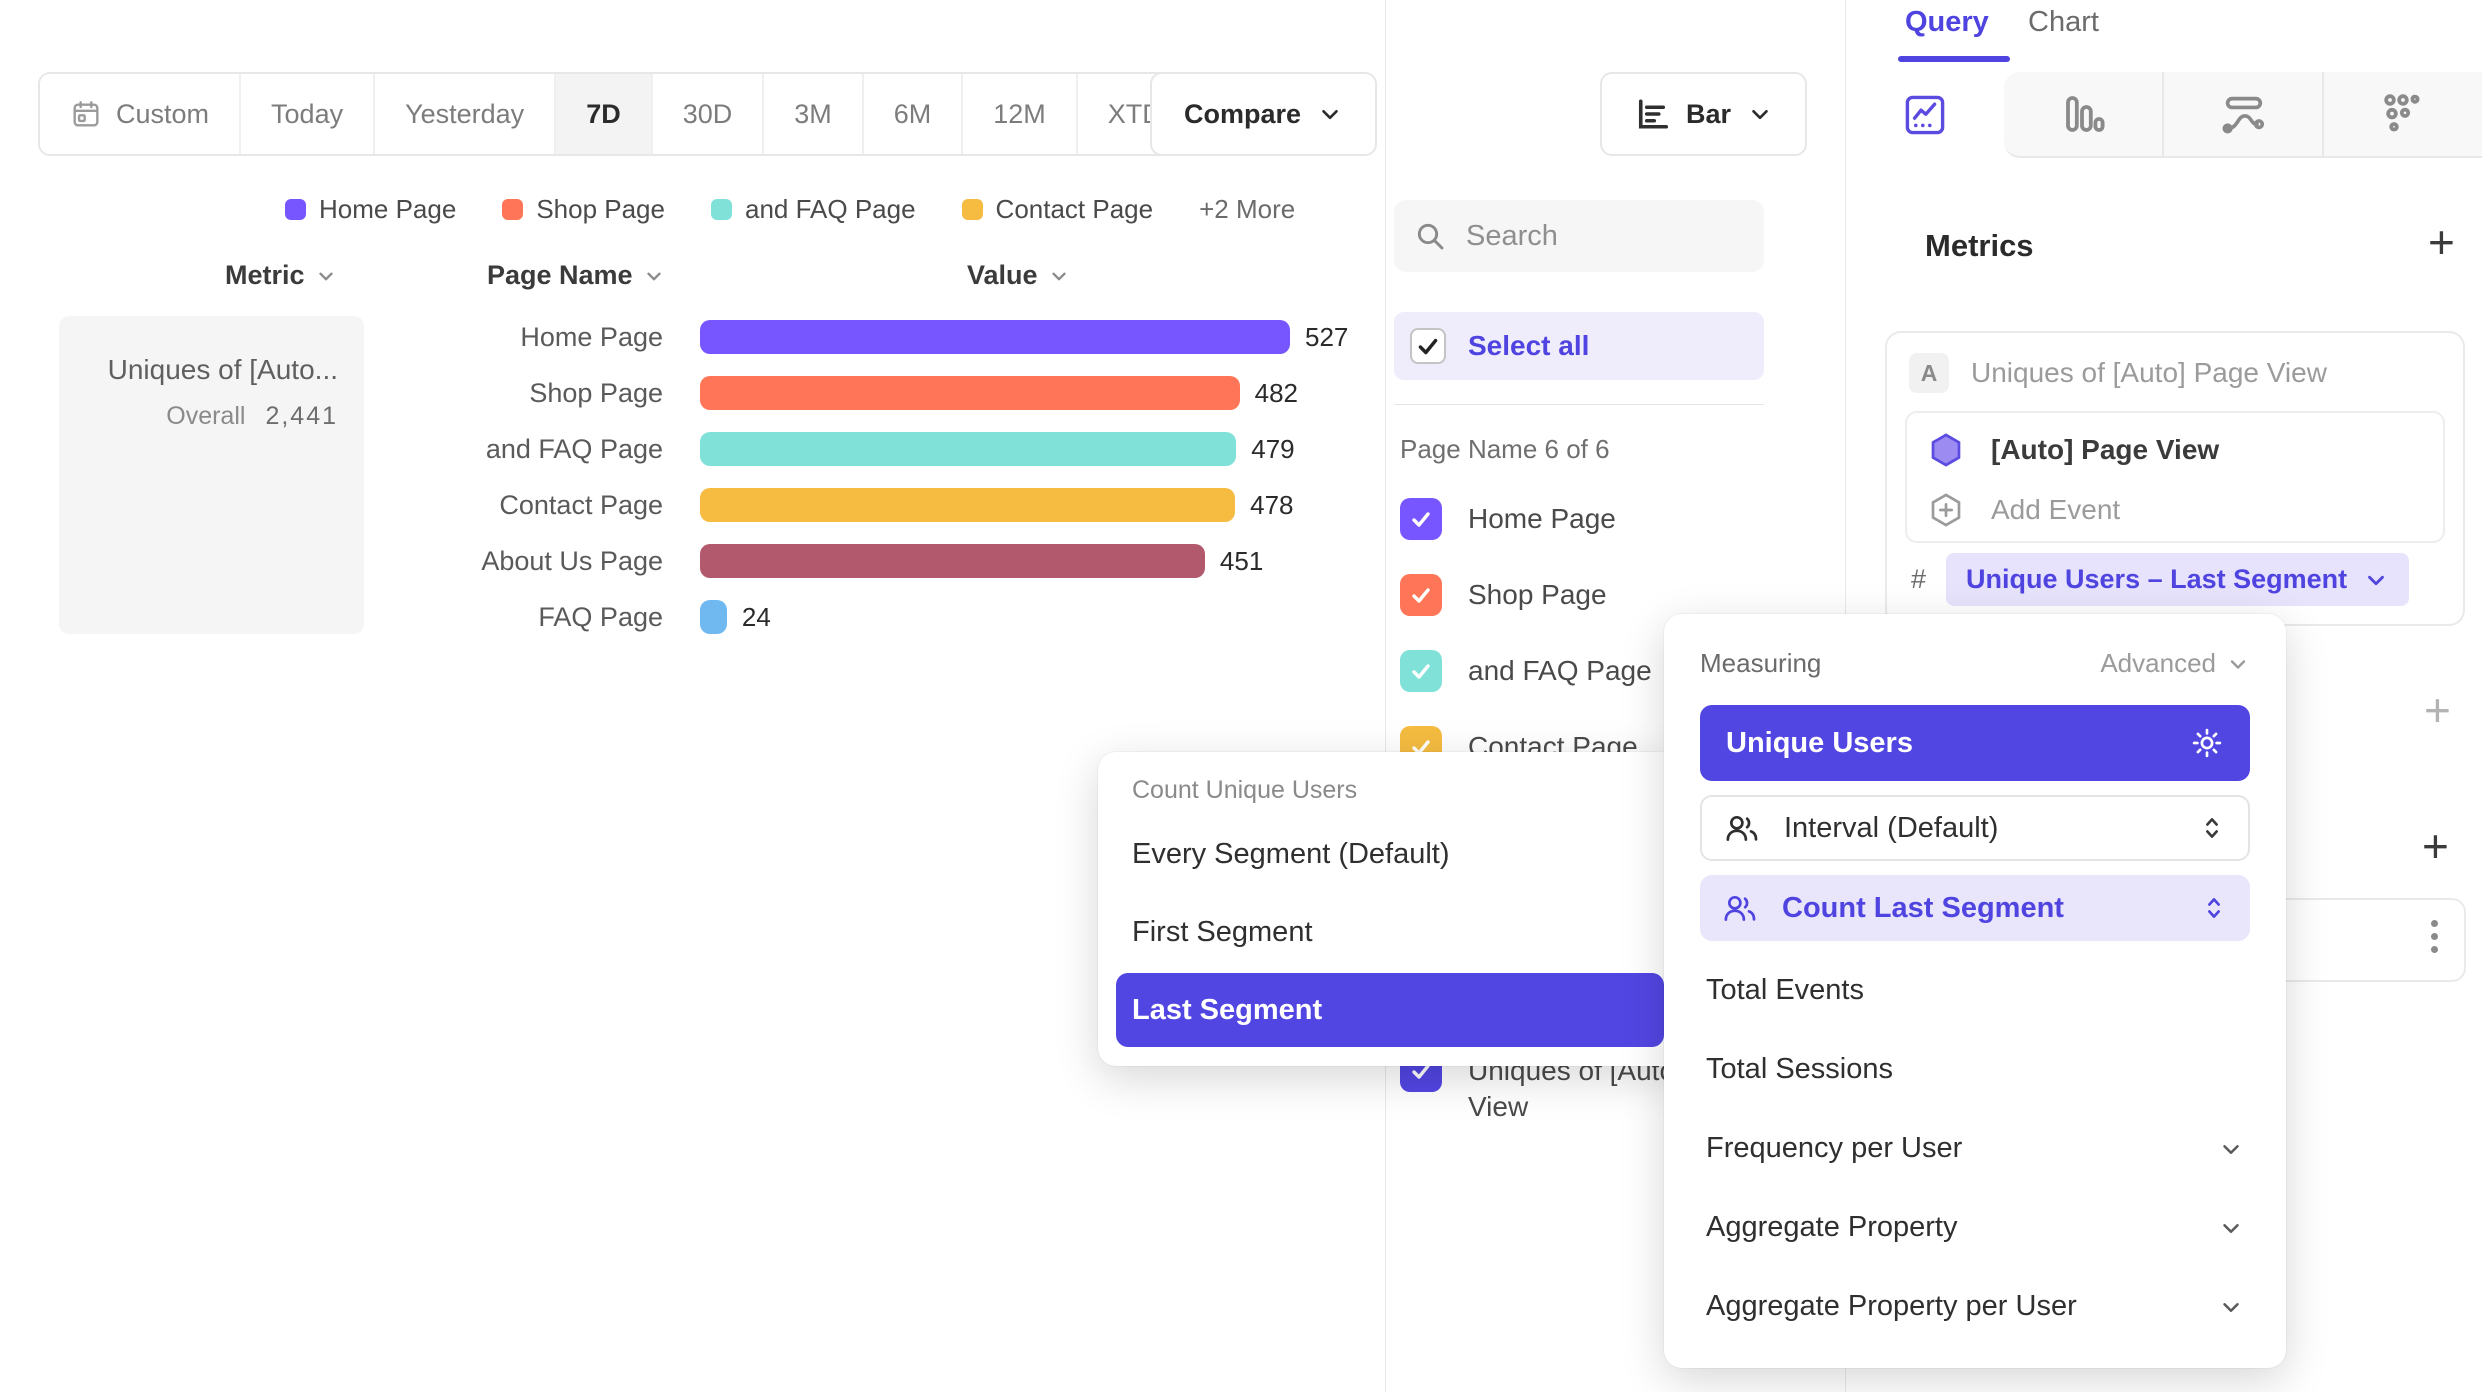  I want to click on event-card: [Auto] Page View Add Event, so click(2175, 477).